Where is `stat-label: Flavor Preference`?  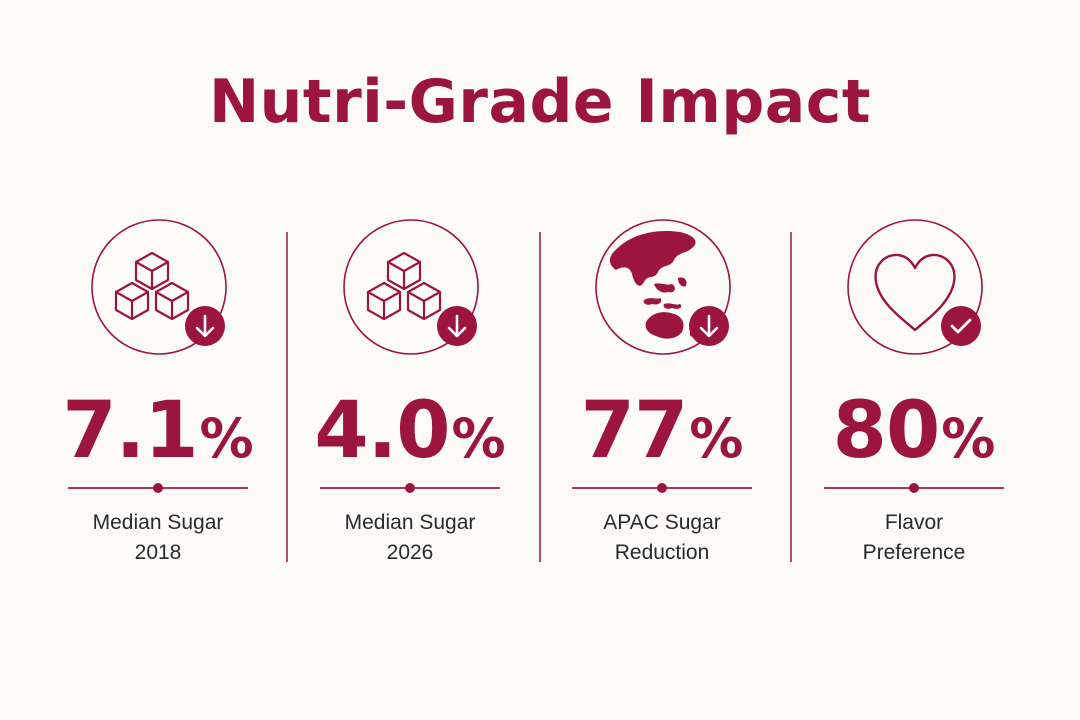
stat-label: Flavor Preference is located at coordinates (914, 537).